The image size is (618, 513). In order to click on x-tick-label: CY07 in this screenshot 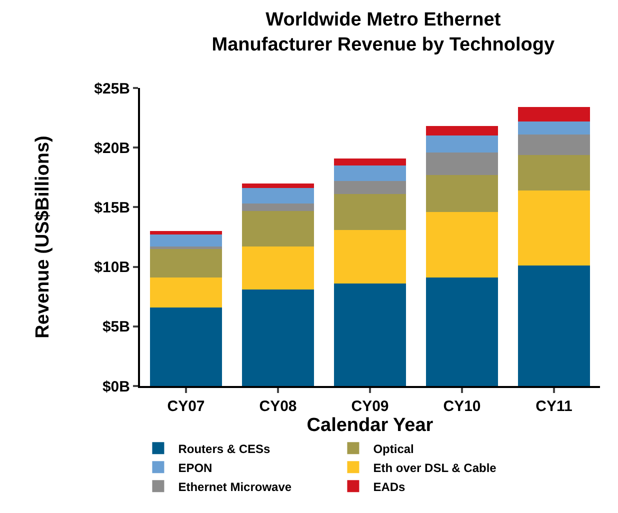, I will do `click(186, 406)`.